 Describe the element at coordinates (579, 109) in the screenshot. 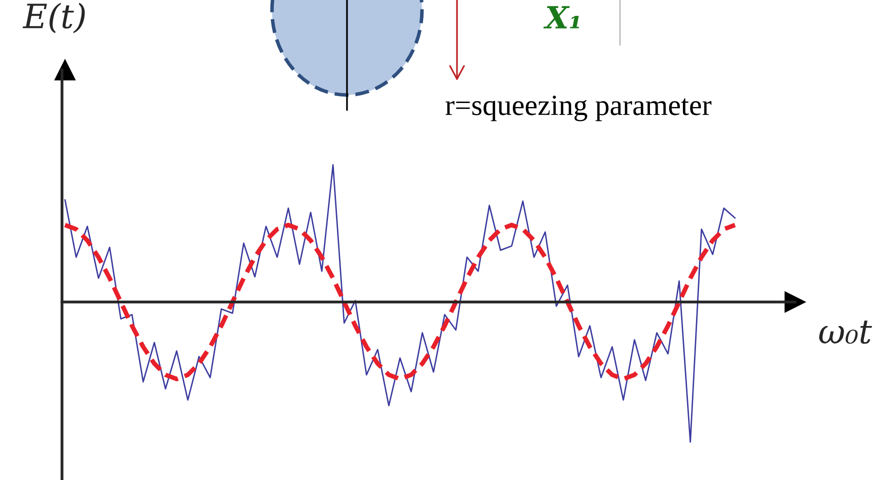

I see `text: r=squeezing parameter` at that location.